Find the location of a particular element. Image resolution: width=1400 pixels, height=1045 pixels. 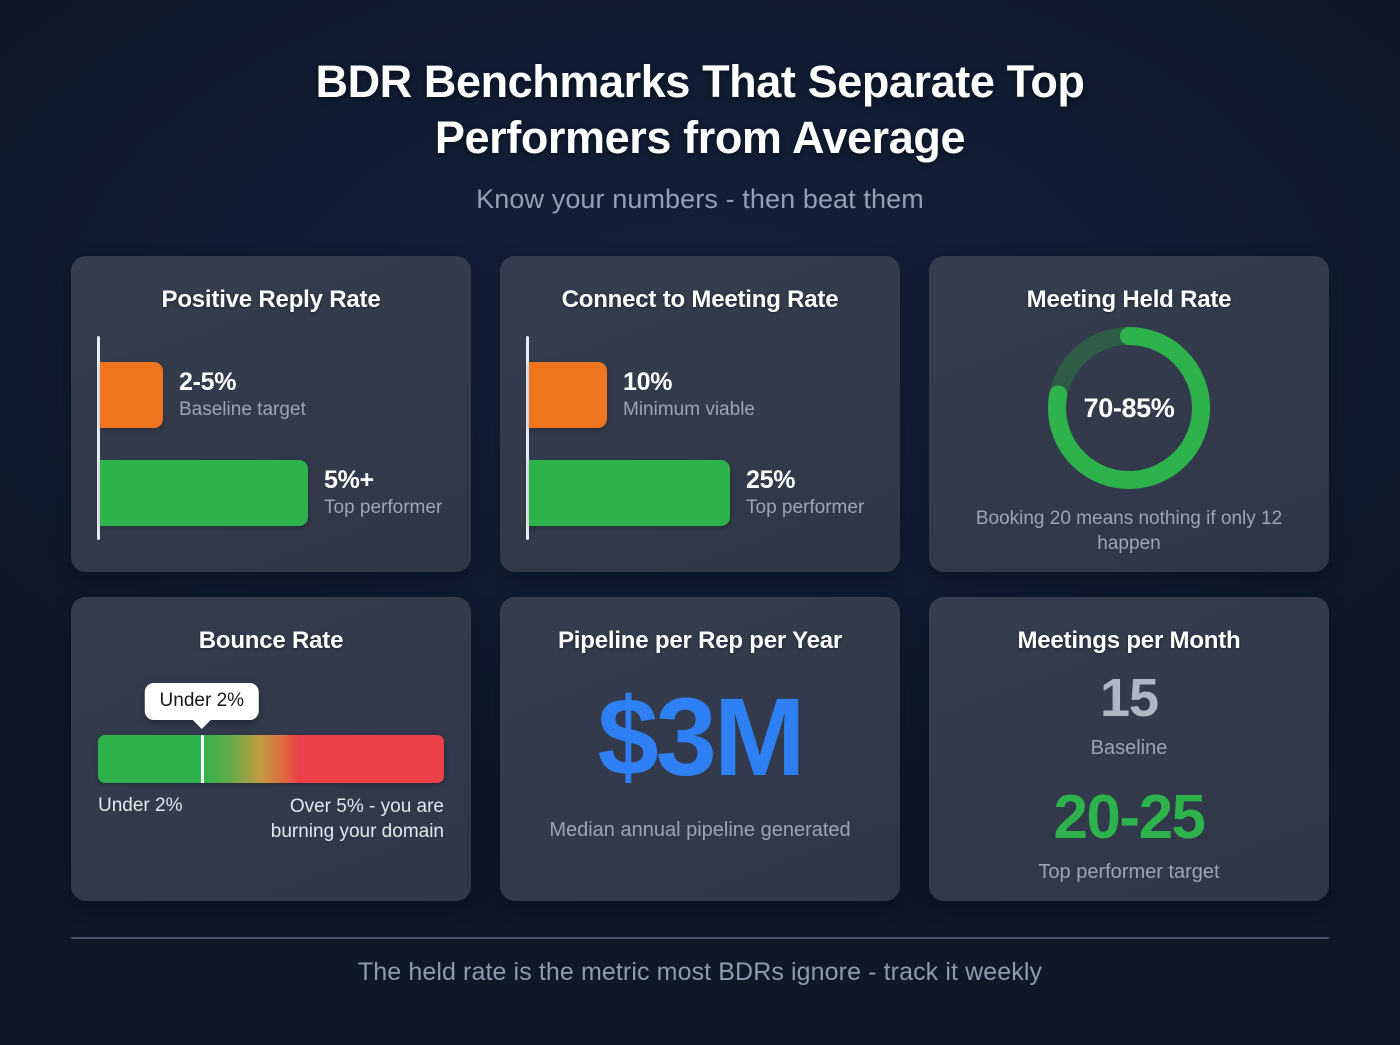

bar-chart-positive-reply: 2-5% Baseline target 5%+ Top performer is located at coordinates (277, 445).